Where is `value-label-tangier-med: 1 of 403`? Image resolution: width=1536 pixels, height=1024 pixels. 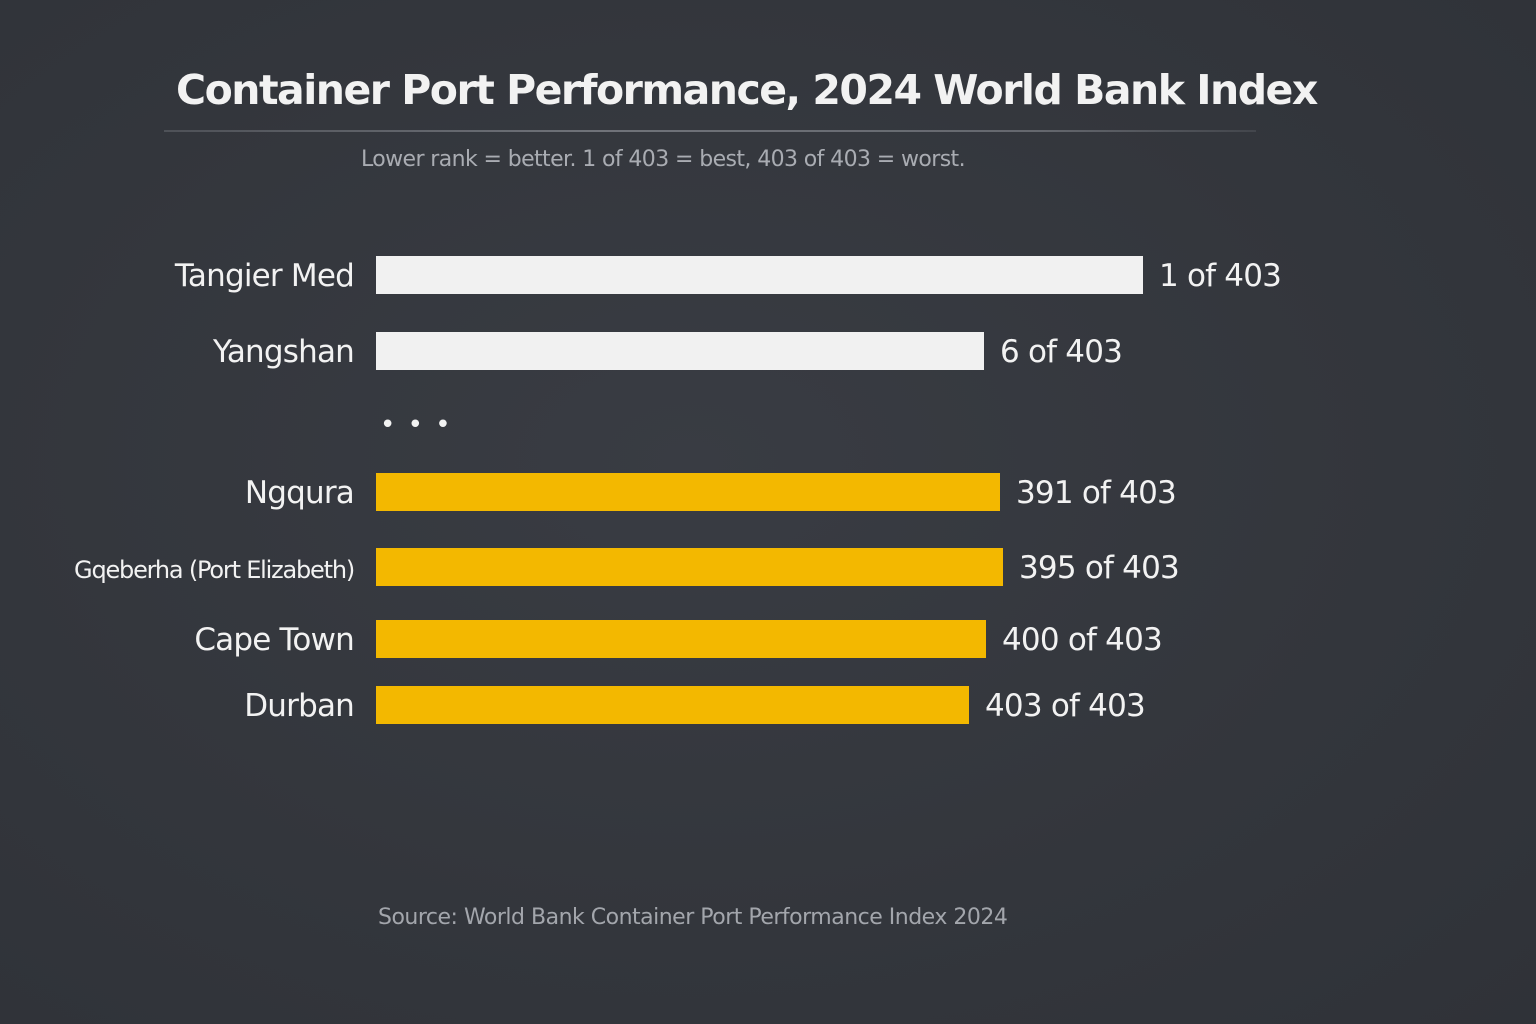 value-label-tangier-med: 1 of 403 is located at coordinates (1220, 276).